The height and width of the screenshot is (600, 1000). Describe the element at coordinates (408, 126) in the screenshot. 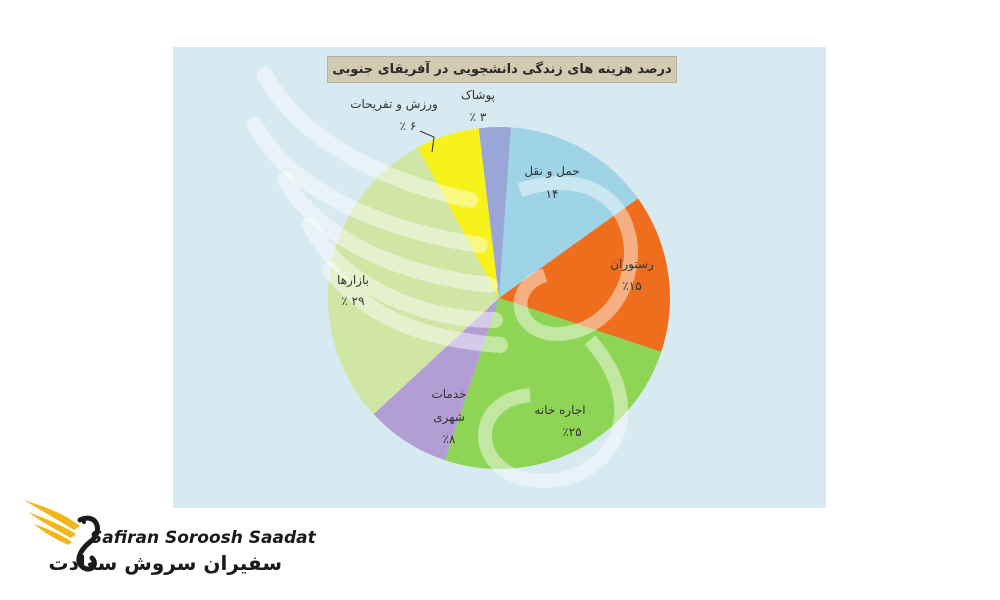

I see `slice-value-sports: ٪ ۶` at that location.